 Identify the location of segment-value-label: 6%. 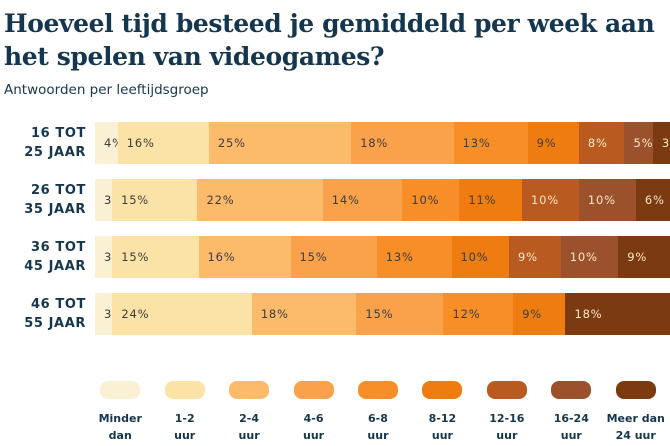
(654, 200).